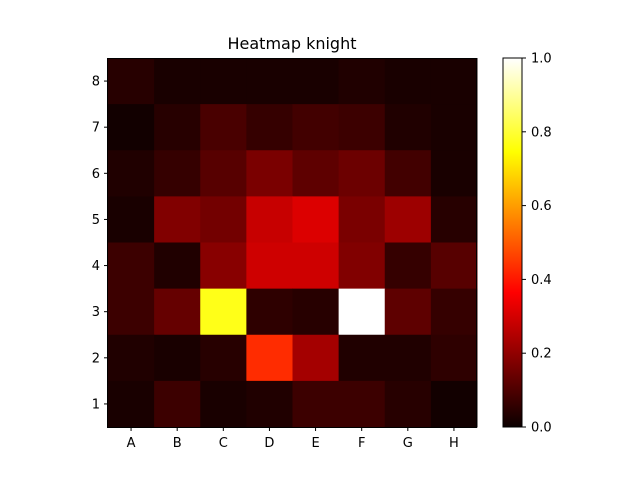 The width and height of the screenshot is (640, 480). What do you see at coordinates (177, 358) in the screenshot?
I see `heatmap-cell-B2` at bounding box center [177, 358].